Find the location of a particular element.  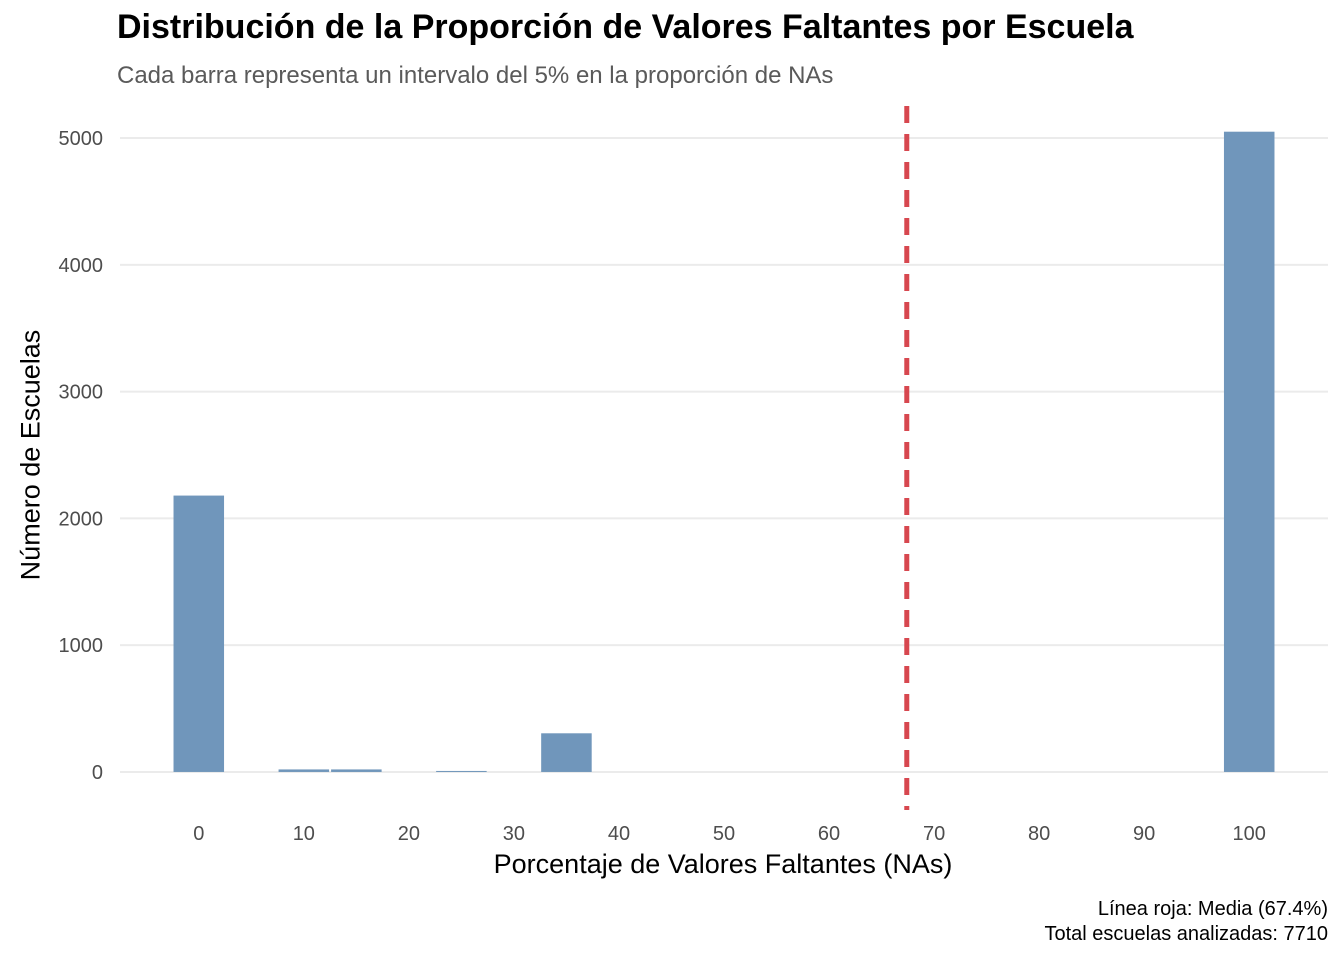

x-tick-label: 0 is located at coordinates (198, 834).